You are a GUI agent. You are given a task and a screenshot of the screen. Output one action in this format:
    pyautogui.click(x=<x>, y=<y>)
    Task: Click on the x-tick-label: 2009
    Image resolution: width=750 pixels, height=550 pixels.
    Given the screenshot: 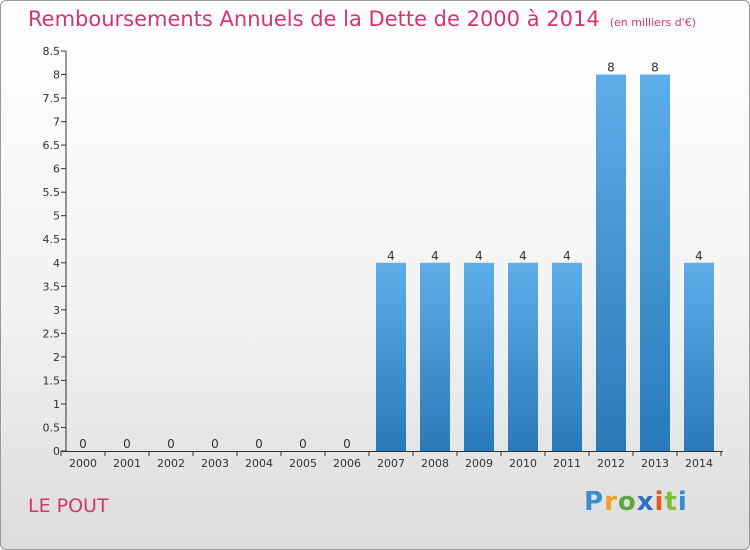 What is the action you would take?
    pyautogui.click(x=479, y=463)
    